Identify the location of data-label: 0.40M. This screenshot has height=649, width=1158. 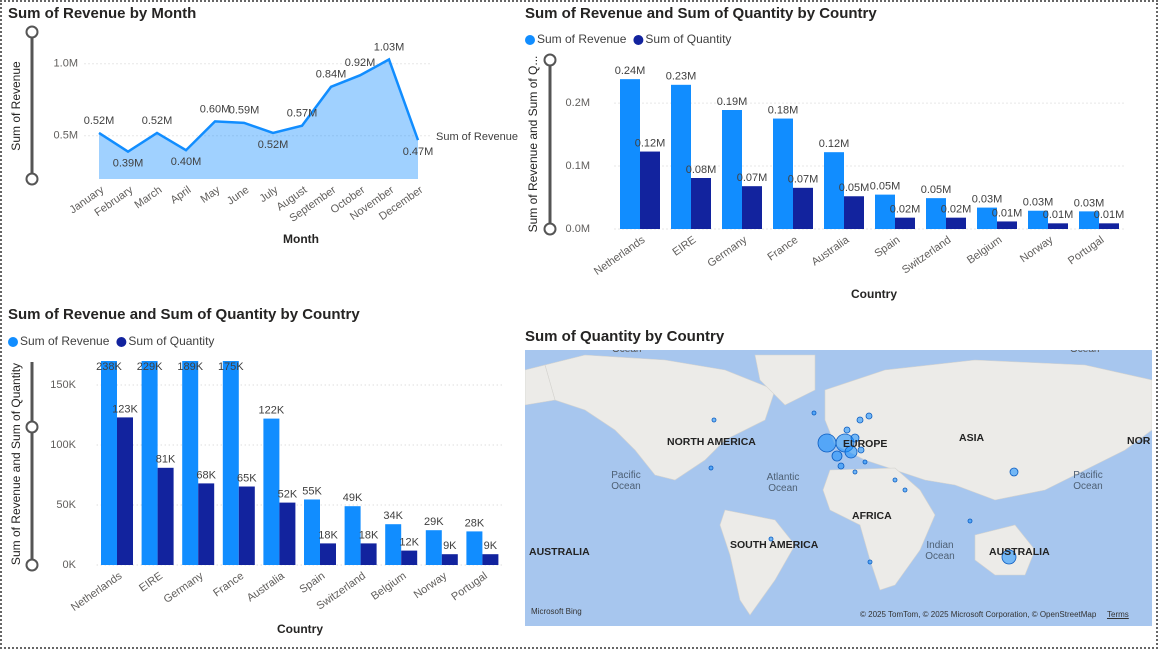
(186, 162).